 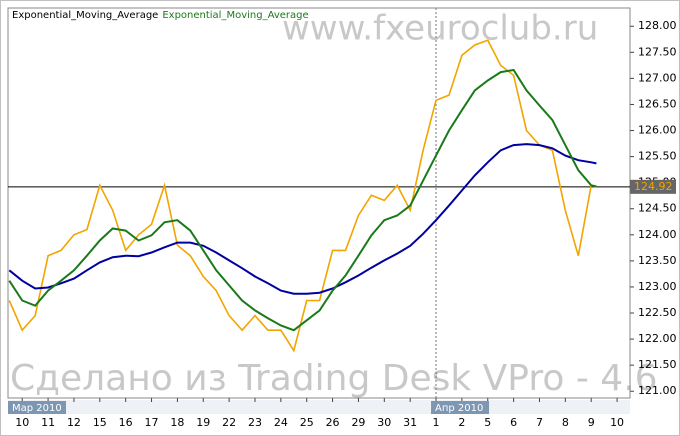 What do you see at coordinates (358, 422) in the screenshot?
I see `x-tick-label: 29` at bounding box center [358, 422].